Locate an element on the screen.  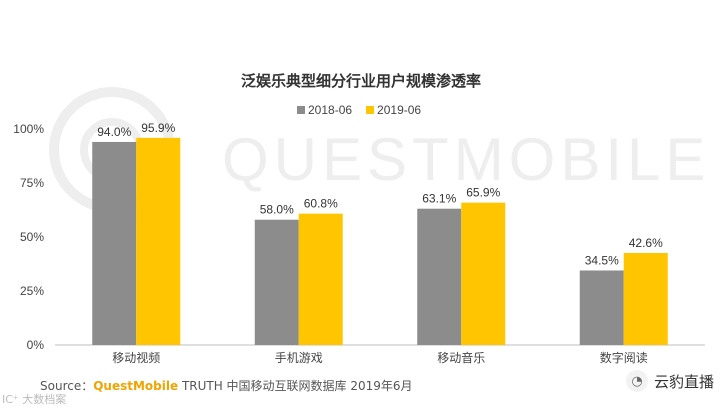
legend: 2018-06 2019-06 is located at coordinates (359, 110).